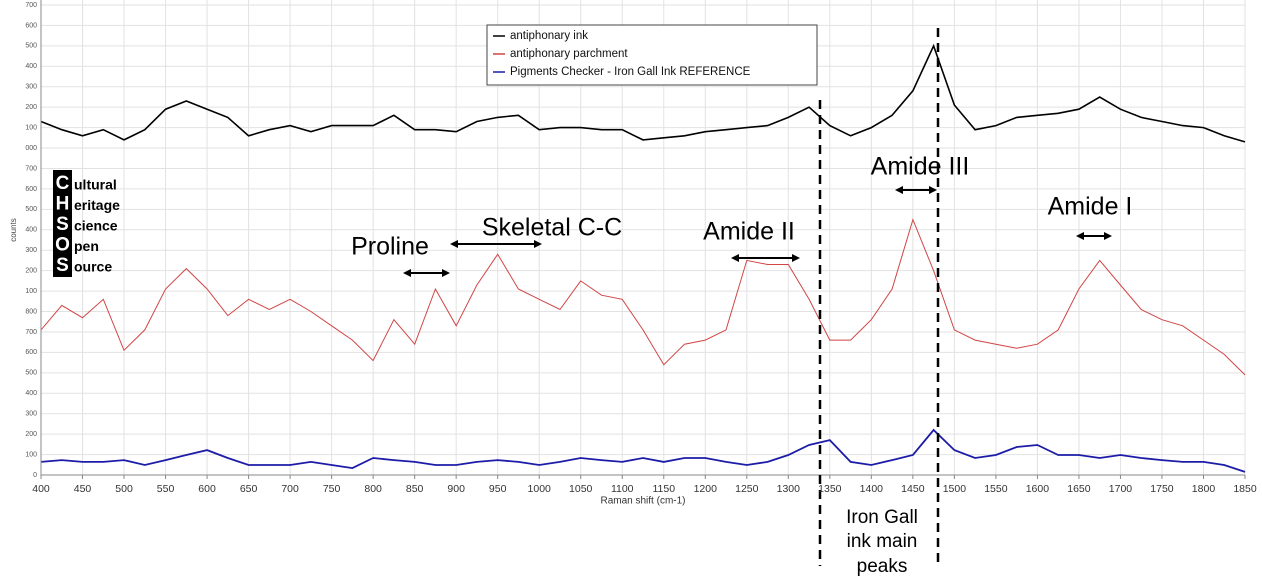  I want to click on x-tick-label: 950, so click(498, 489).